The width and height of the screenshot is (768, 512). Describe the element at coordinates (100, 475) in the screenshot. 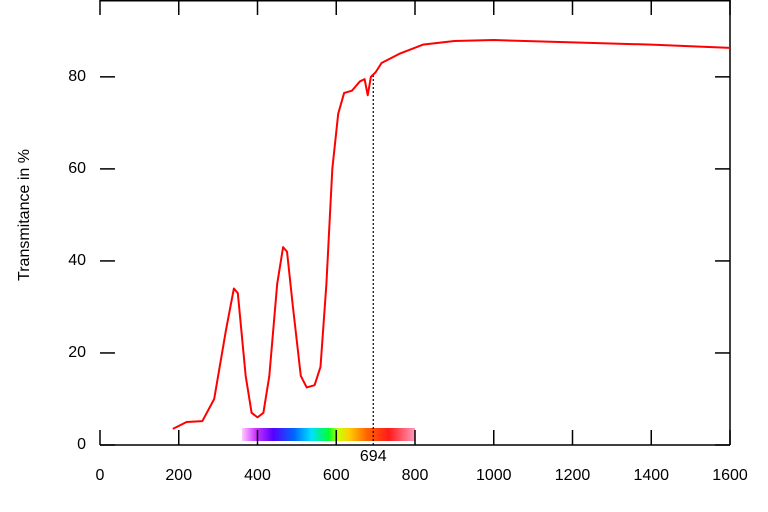

I see `x-tick-label: 0` at that location.